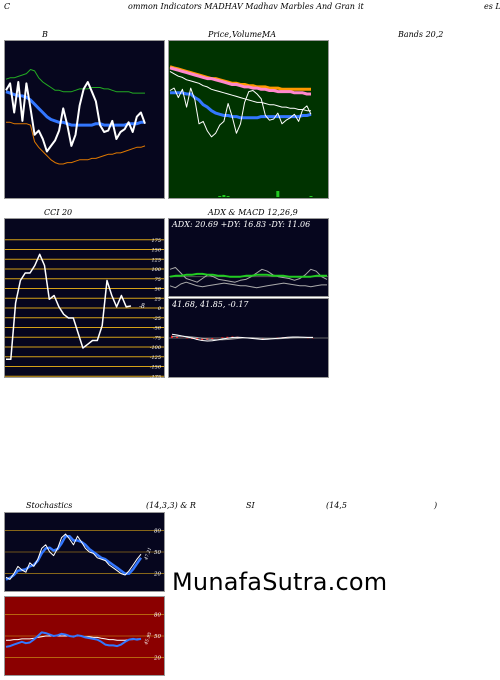 The height and width of the screenshot is (680, 500). Describe the element at coordinates (156, 251) in the screenshot. I see `cci-tick-label: 150` at that location.